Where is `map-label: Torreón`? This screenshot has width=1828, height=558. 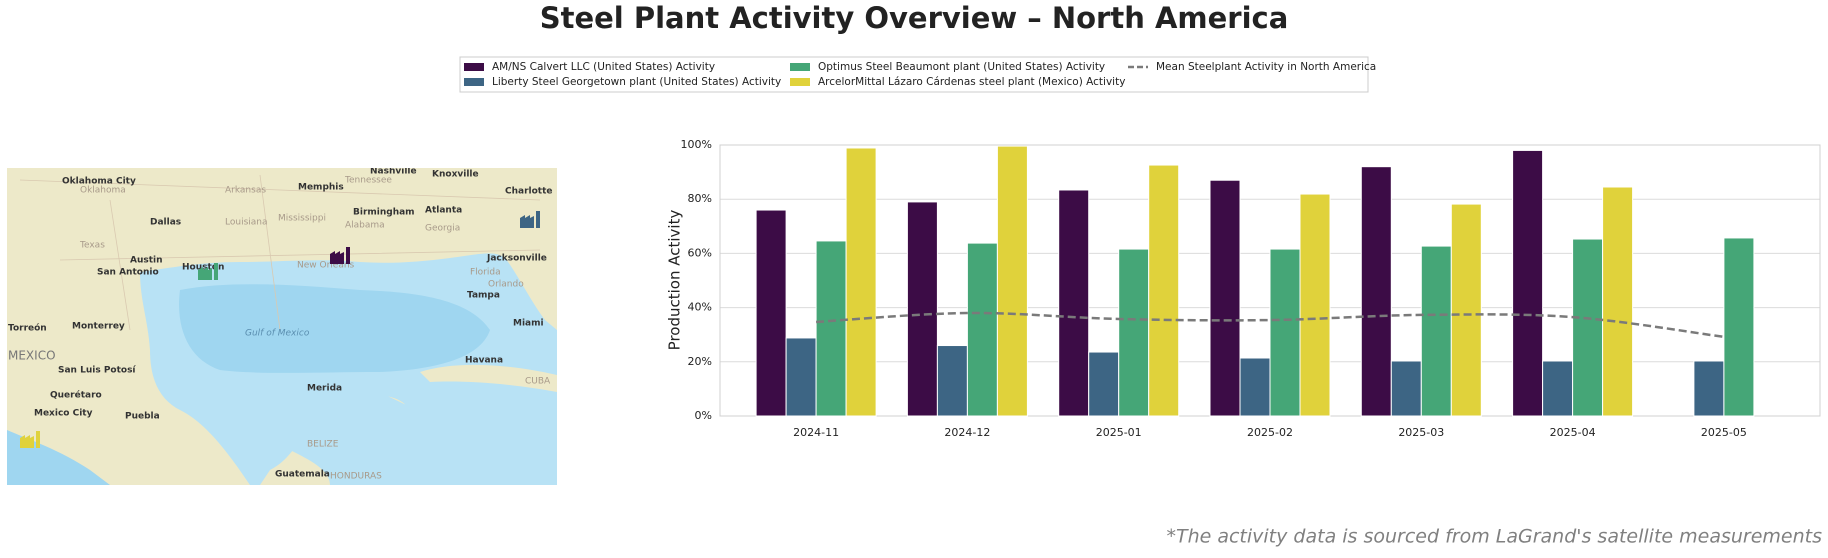 map-label: Torreón is located at coordinates (27, 328).